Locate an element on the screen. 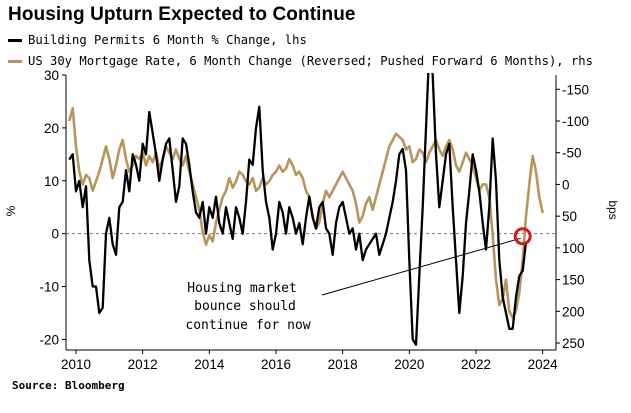 This screenshot has height=413, width=631. left-tick-label: 0 is located at coordinates (55, 234).